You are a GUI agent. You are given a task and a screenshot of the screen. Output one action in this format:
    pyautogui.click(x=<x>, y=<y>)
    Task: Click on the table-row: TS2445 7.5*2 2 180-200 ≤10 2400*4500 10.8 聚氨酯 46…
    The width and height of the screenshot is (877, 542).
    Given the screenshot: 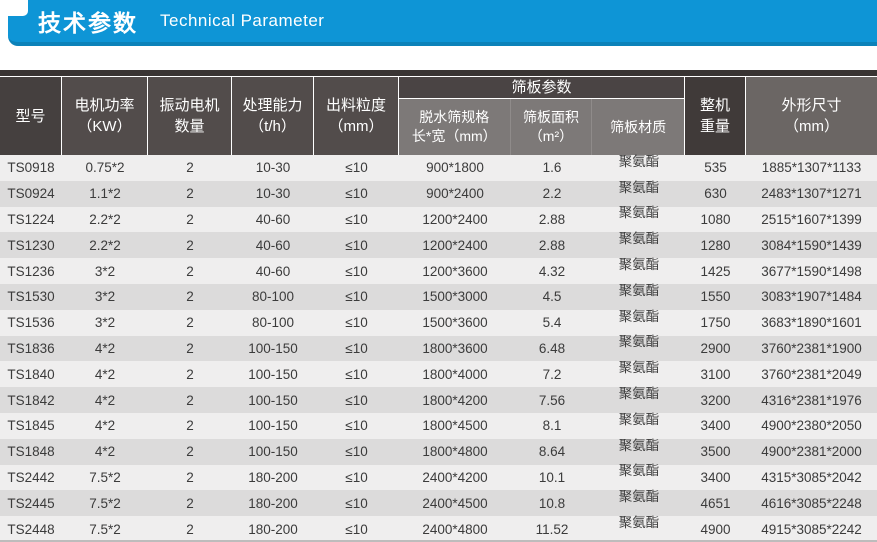 What is the action you would take?
    pyautogui.click(x=438, y=503)
    